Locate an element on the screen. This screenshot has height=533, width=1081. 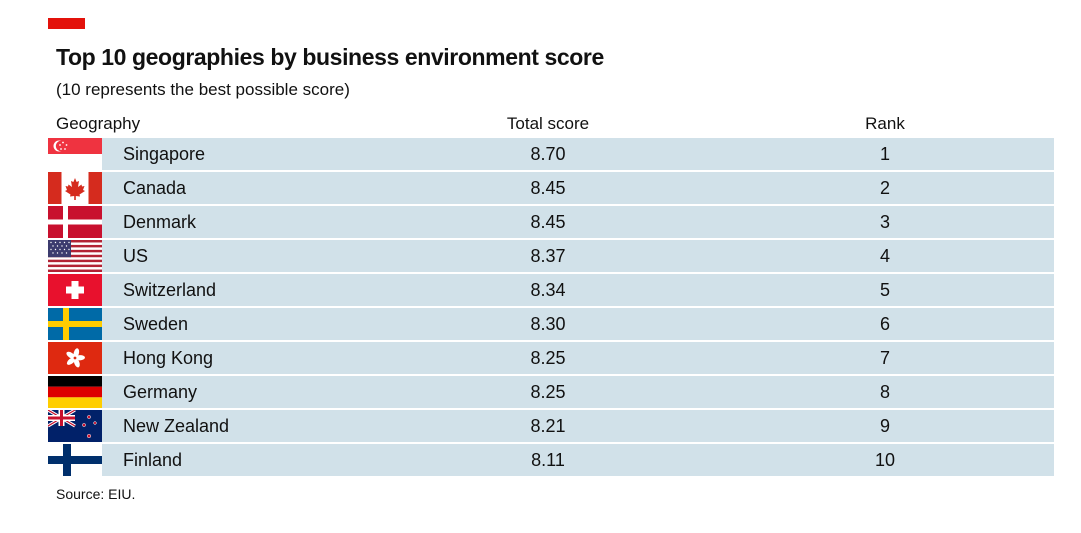
total-score: 8.11 is located at coordinates (548, 460).